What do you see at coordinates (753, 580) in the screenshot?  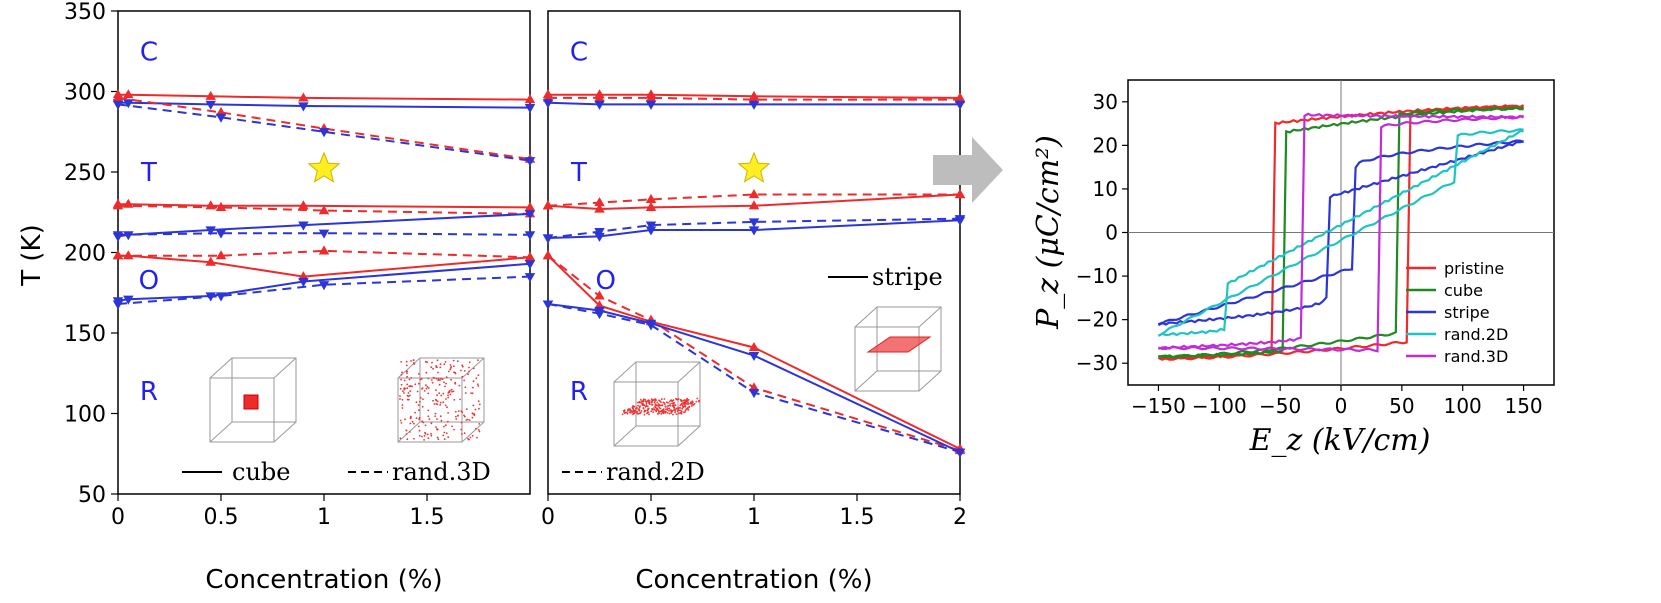 I see `middle-xlabel: Concentration (%)` at bounding box center [753, 580].